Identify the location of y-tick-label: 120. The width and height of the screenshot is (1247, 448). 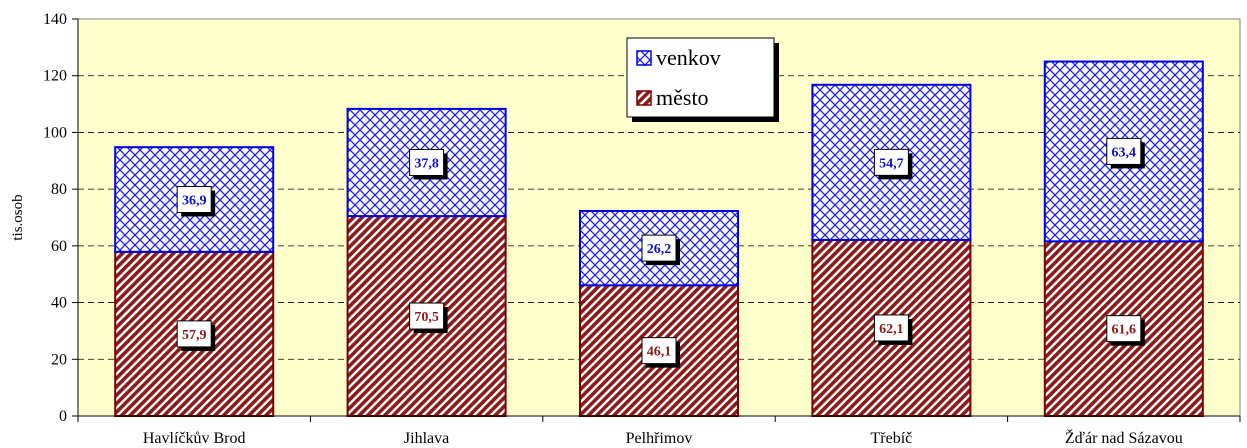
(55, 76).